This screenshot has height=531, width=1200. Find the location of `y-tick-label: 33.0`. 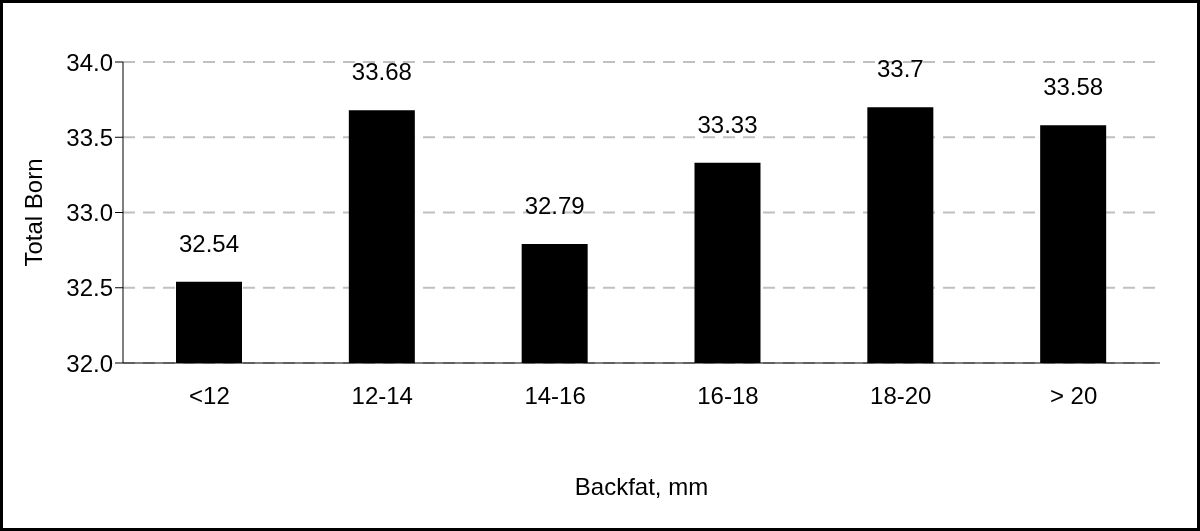

y-tick-label: 33.0 is located at coordinates (89, 213).